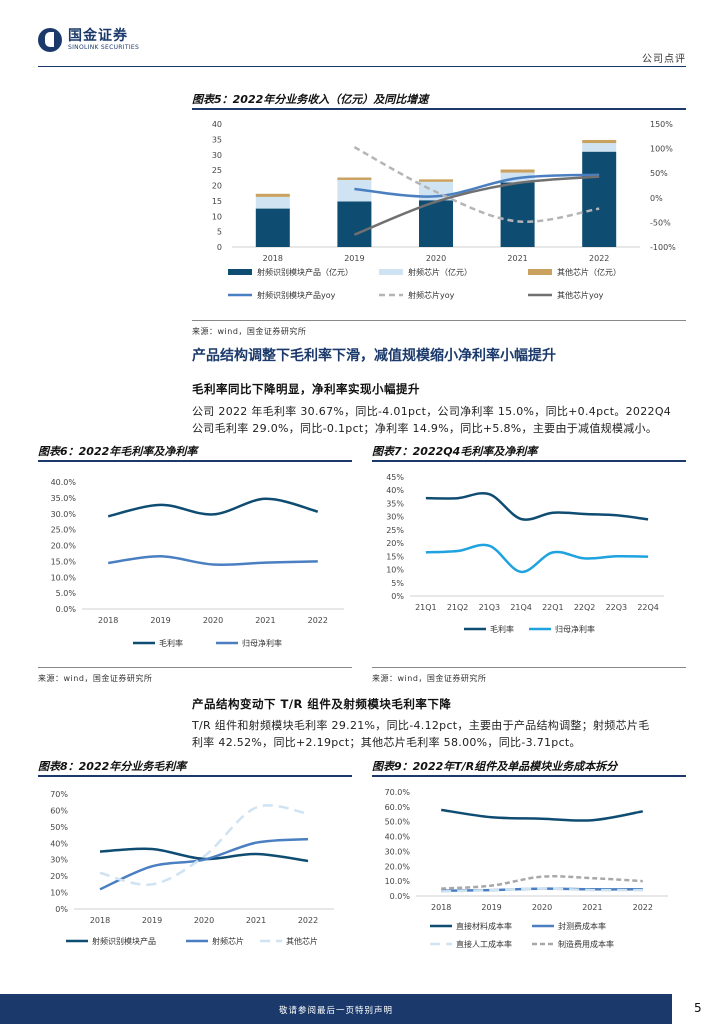 The width and height of the screenshot is (724, 1024). I want to click on x-tick-label: 22Q3, so click(617, 607).